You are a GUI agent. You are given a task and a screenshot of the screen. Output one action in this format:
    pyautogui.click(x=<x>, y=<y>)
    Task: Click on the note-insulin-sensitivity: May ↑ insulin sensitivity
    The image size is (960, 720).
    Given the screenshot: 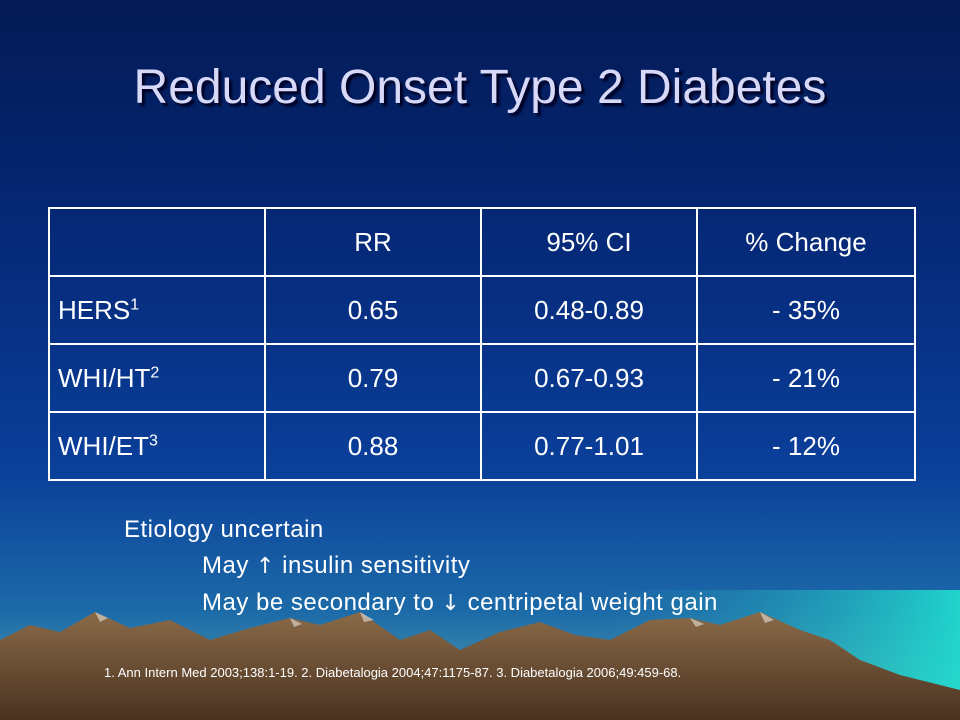 What is the action you would take?
    pyautogui.click(x=421, y=566)
    